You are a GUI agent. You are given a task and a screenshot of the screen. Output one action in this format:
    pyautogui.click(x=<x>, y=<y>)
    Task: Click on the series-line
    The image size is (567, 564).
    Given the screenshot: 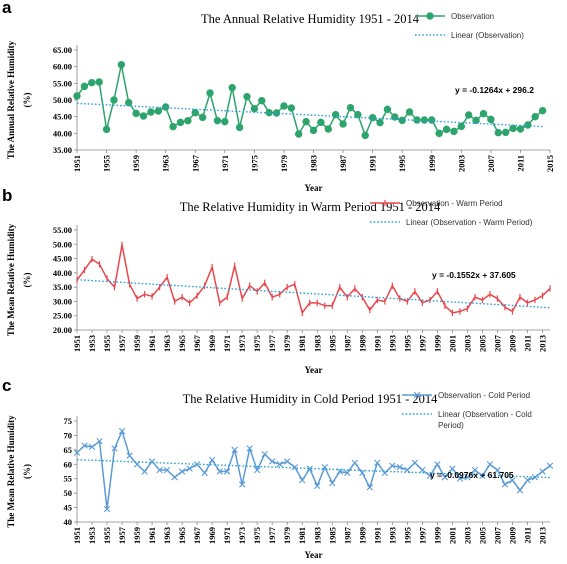 What is the action you would take?
    pyautogui.click(x=313, y=470)
    